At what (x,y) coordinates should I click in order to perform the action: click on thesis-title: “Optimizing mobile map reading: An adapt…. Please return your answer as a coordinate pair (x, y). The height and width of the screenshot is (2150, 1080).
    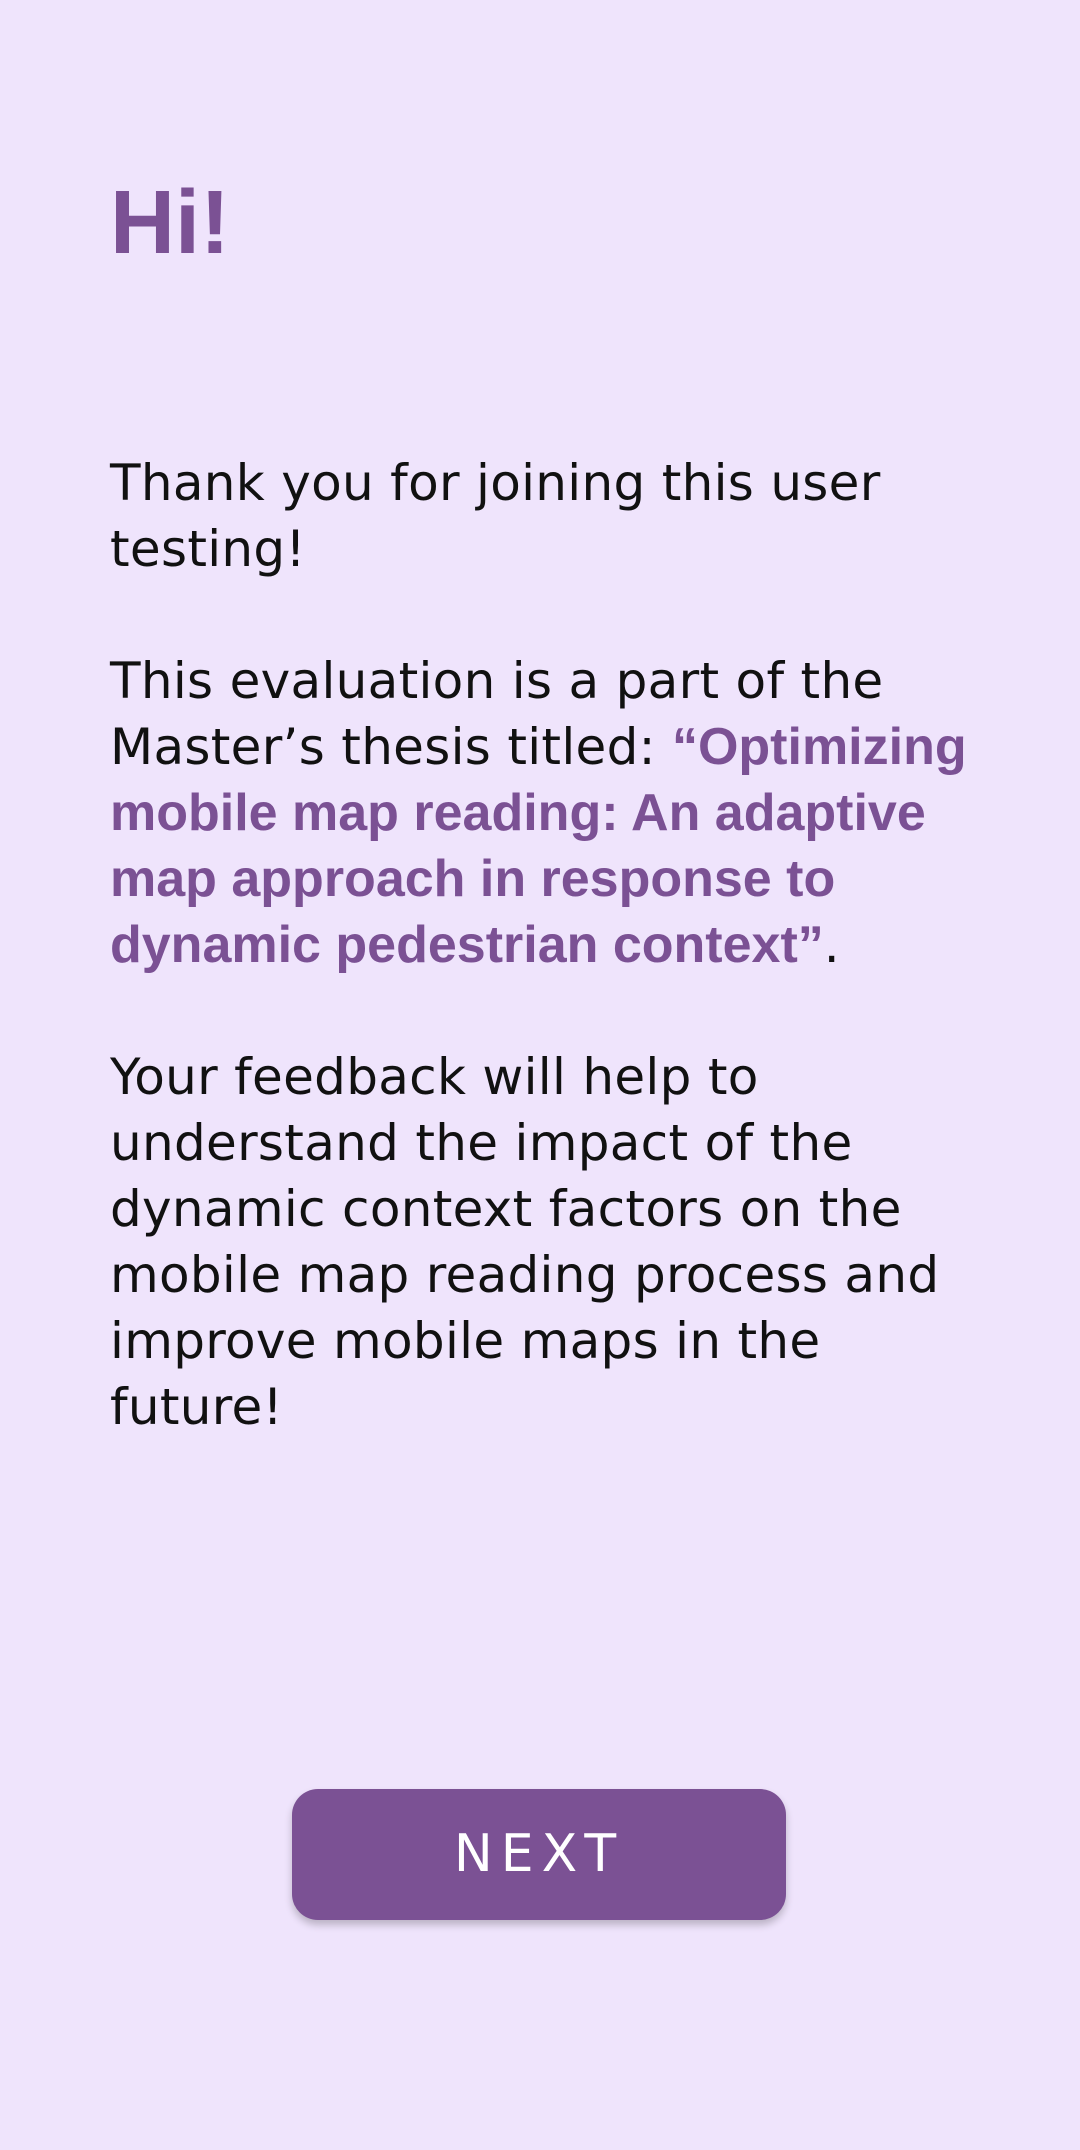
    Looking at the image, I should click on (538, 846).